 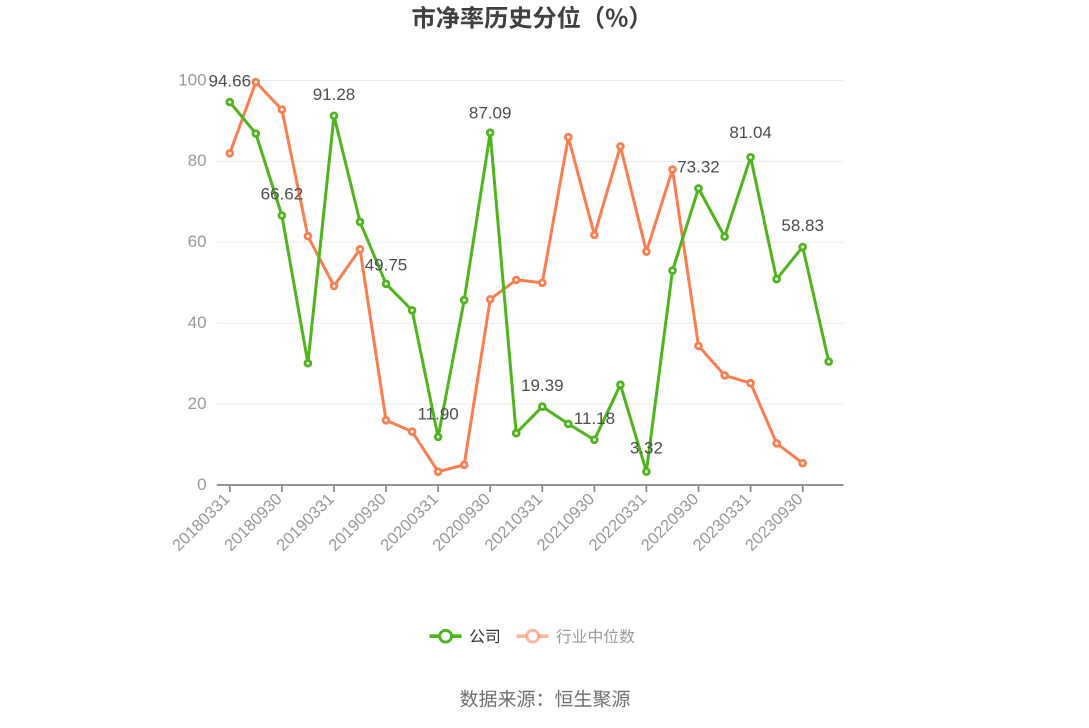 What do you see at coordinates (197, 403) in the screenshot?
I see `svg-text: 20` at bounding box center [197, 403].